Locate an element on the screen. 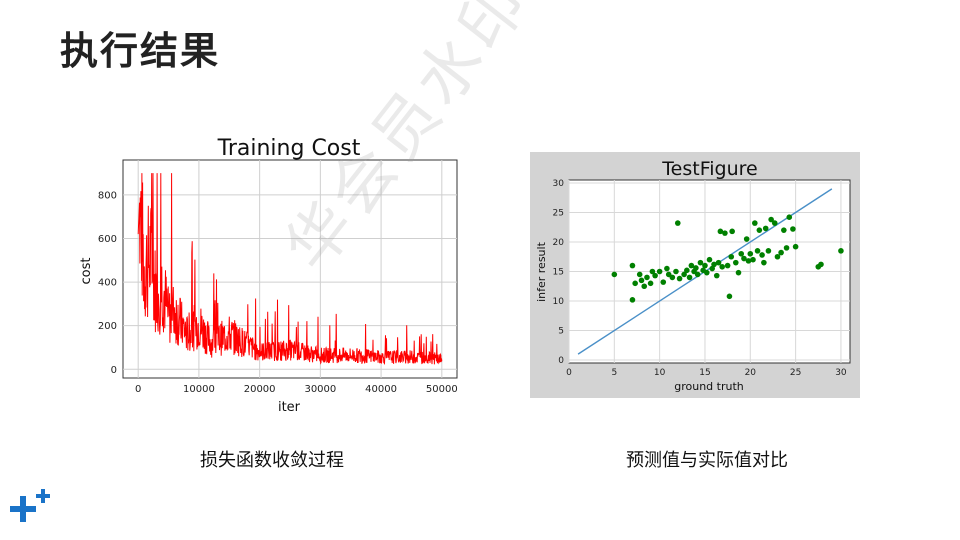 The width and height of the screenshot is (960, 540). test-y-tick-label: 0 is located at coordinates (561, 361).